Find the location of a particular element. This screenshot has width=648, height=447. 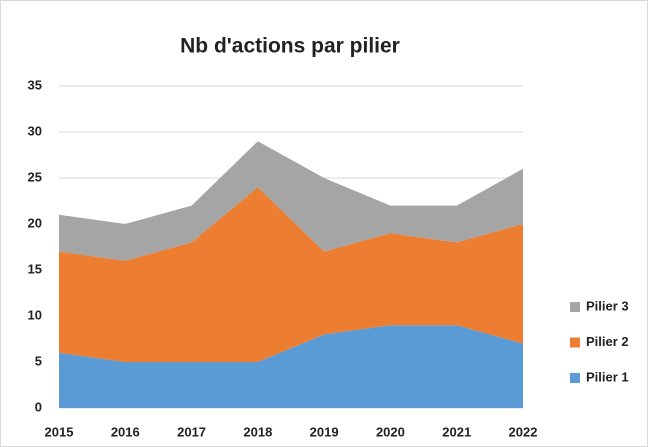

x-tick-label: 2019 is located at coordinates (324, 431).